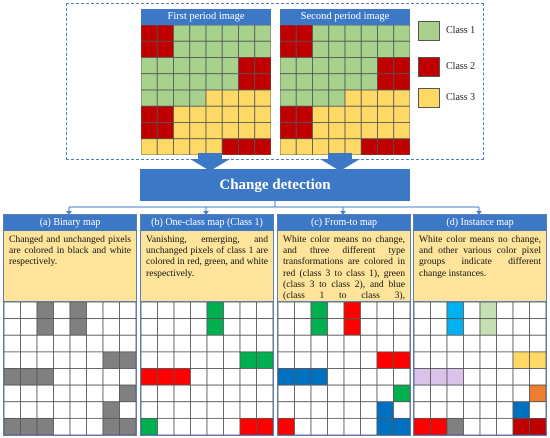 This screenshot has height=438, width=550. I want to click on first-period-panel: First period image, so click(206, 82).